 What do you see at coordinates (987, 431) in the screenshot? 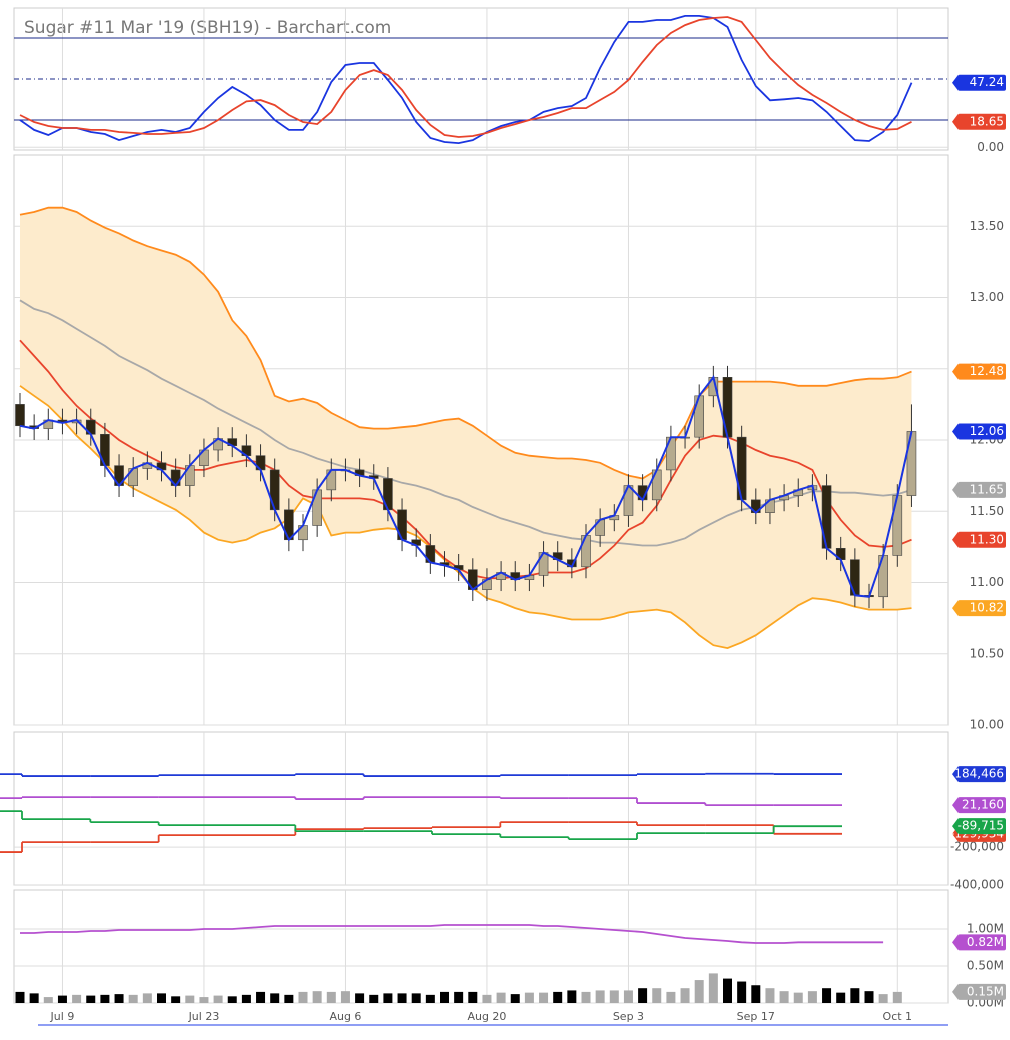
I see `value-label: 12.06` at bounding box center [987, 431].